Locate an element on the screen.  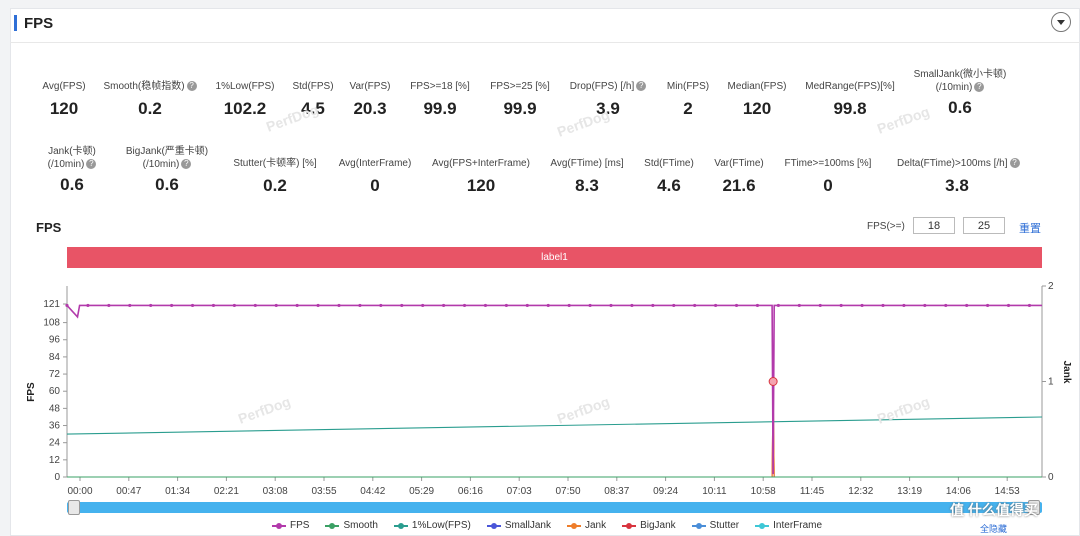
legend-item-fps: FPS is located at coordinates (290, 525).